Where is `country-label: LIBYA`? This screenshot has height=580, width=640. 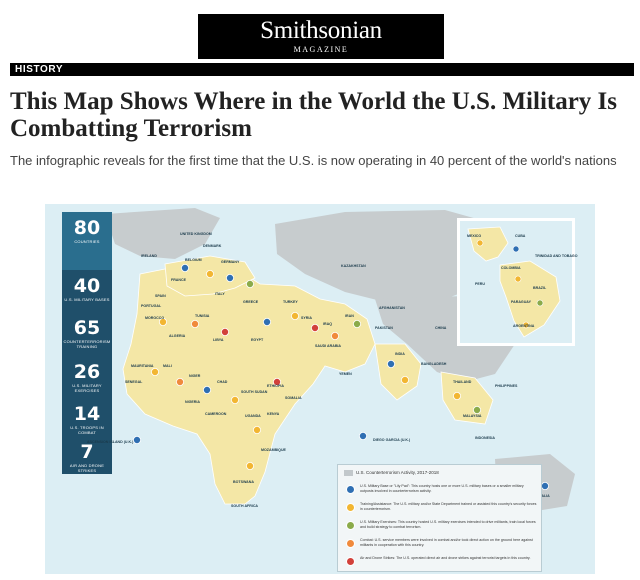 country-label: LIBYA is located at coordinates (218, 340).